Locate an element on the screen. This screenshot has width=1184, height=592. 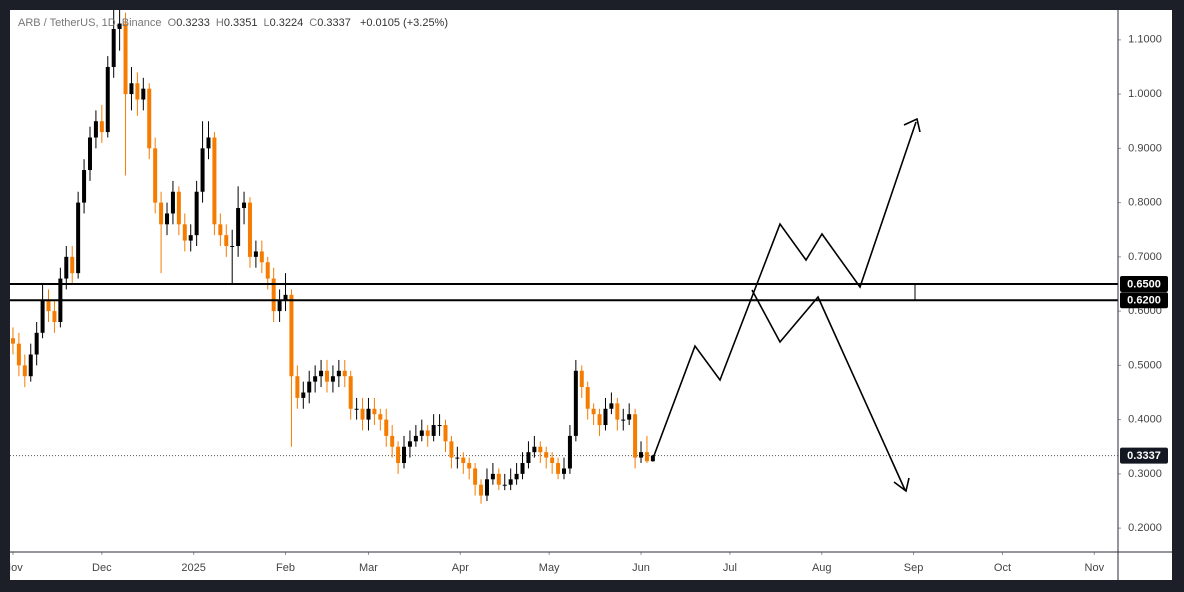
x-tick-label: Aug is located at coordinates (822, 568).